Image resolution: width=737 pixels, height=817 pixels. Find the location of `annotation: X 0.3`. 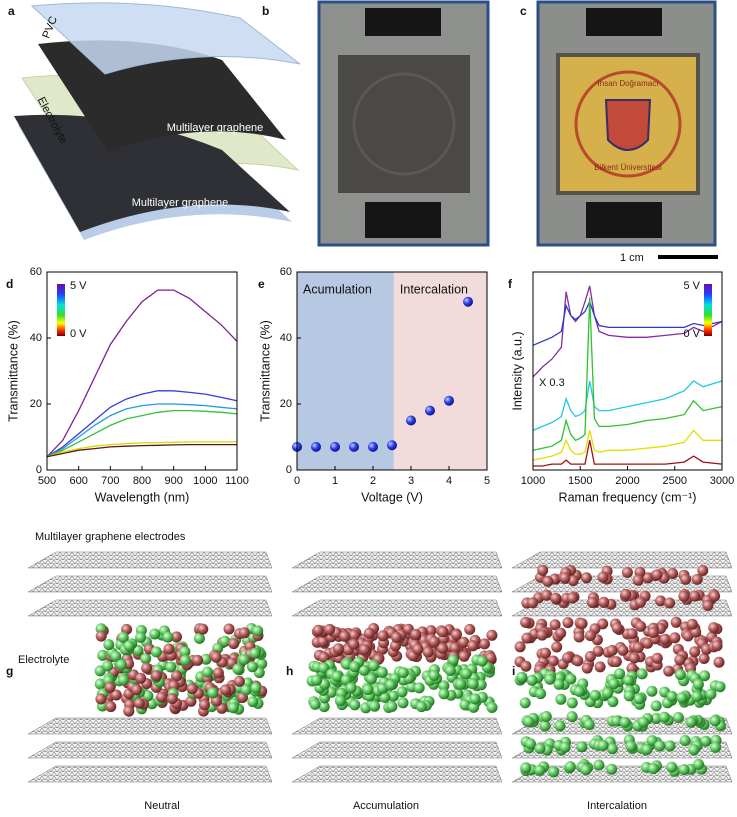

annotation: X 0.3 is located at coordinates (552, 383).